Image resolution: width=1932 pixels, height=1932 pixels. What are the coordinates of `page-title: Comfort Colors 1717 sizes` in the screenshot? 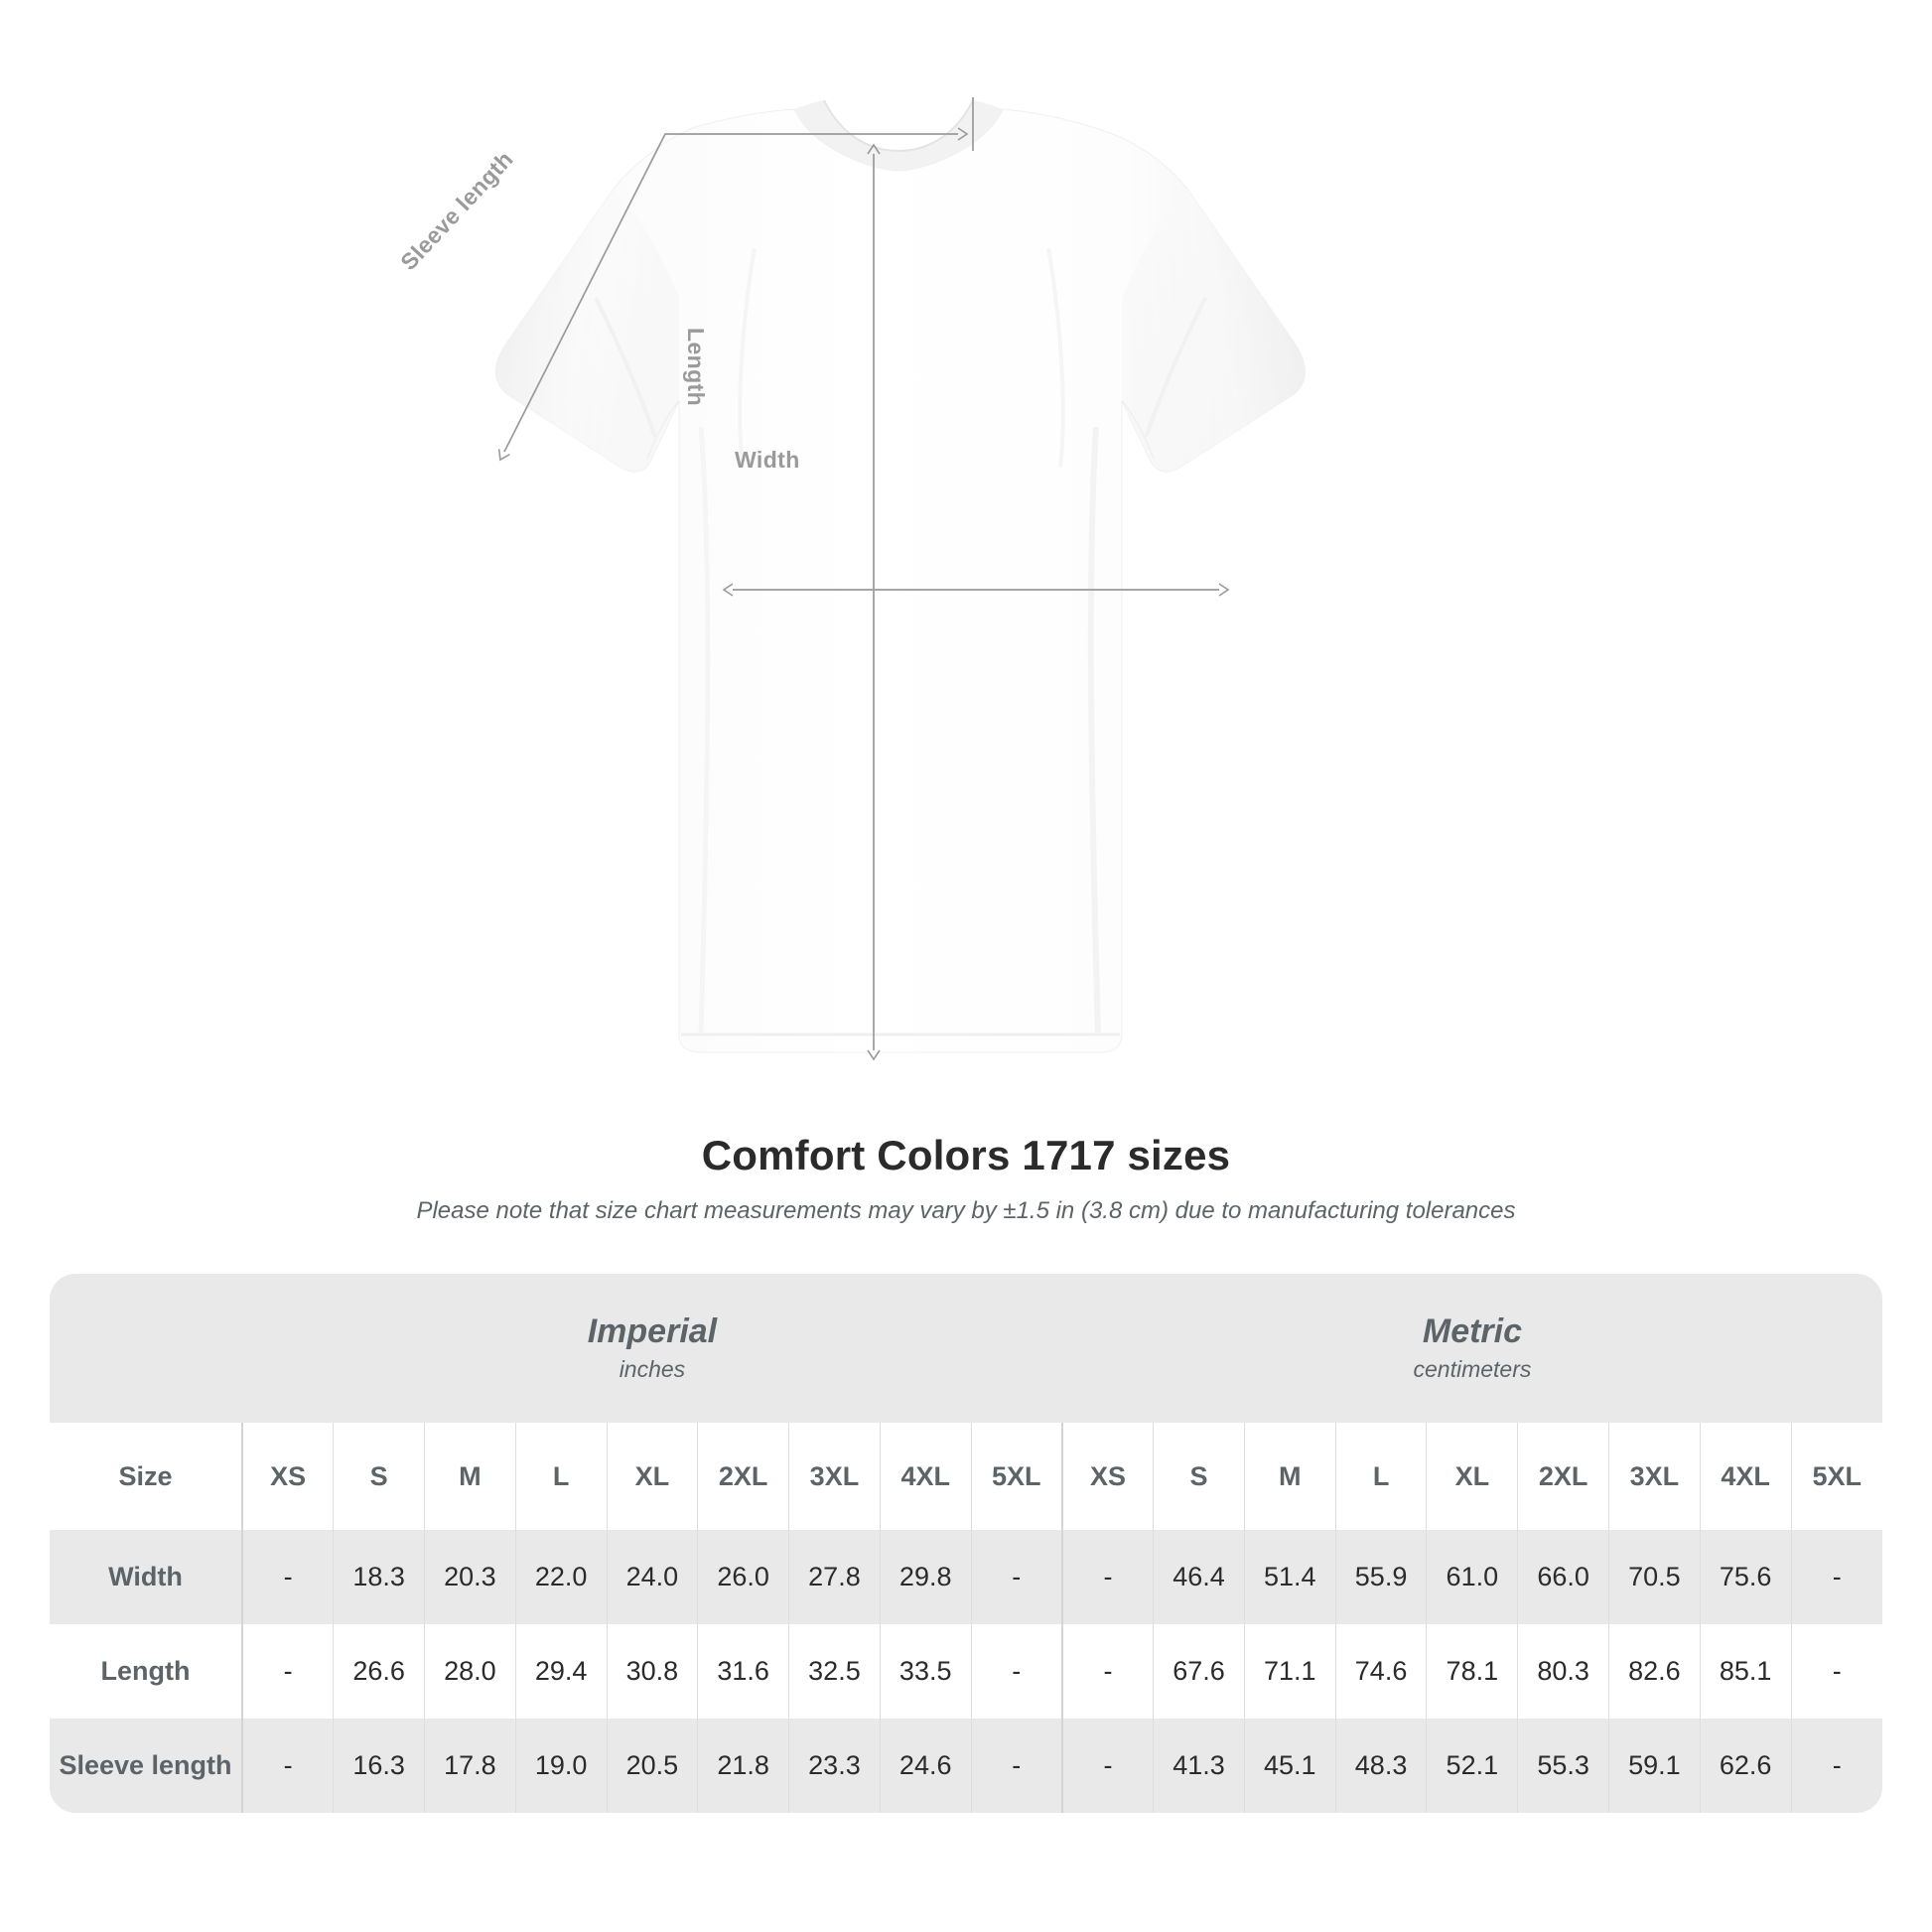 It's located at (966, 1155).